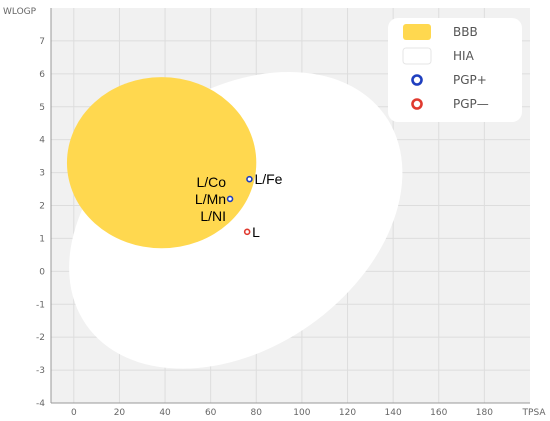  I want to click on legend-label: PGP+, so click(470, 80).